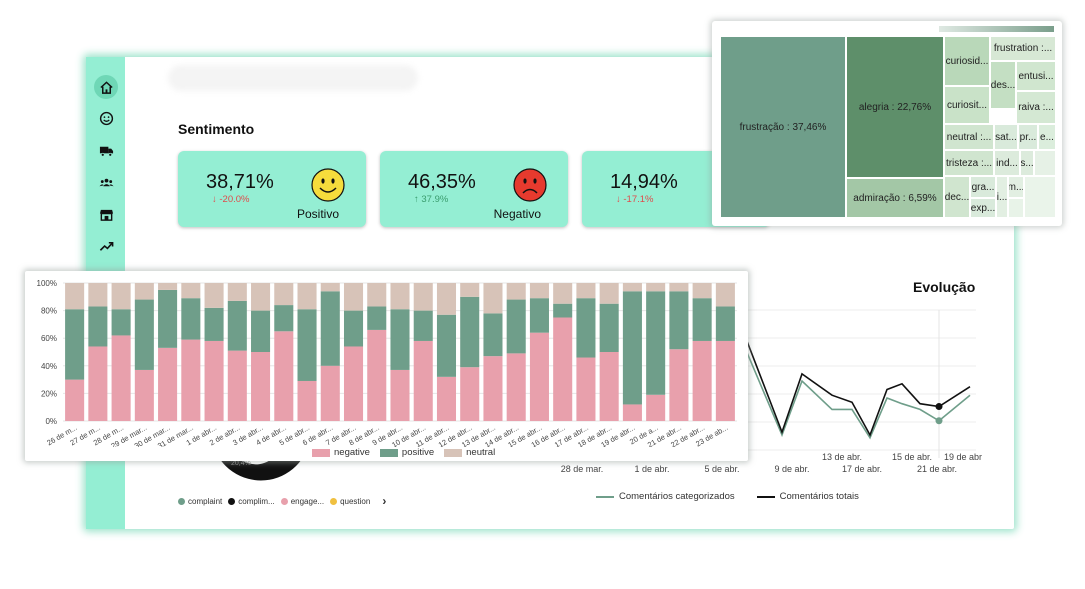 This screenshot has height=589, width=1085. What do you see at coordinates (49, 393) in the screenshot?
I see `y-tick-label: 20%` at bounding box center [49, 393].